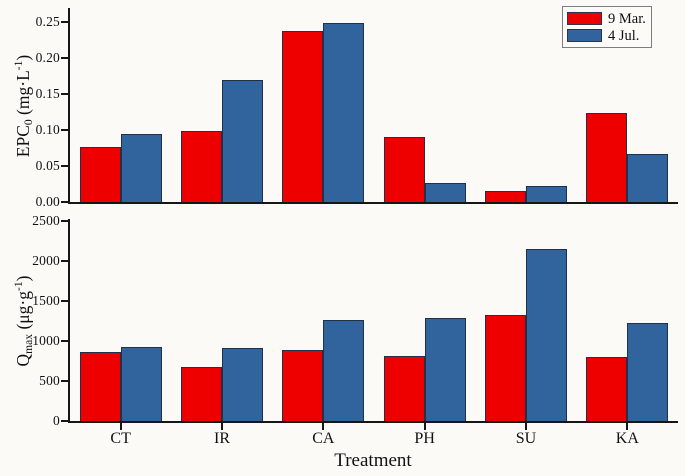 Image resolution: width=685 pixels, height=476 pixels. I want to click on y-tick-label: 0.05, so click(47, 165).